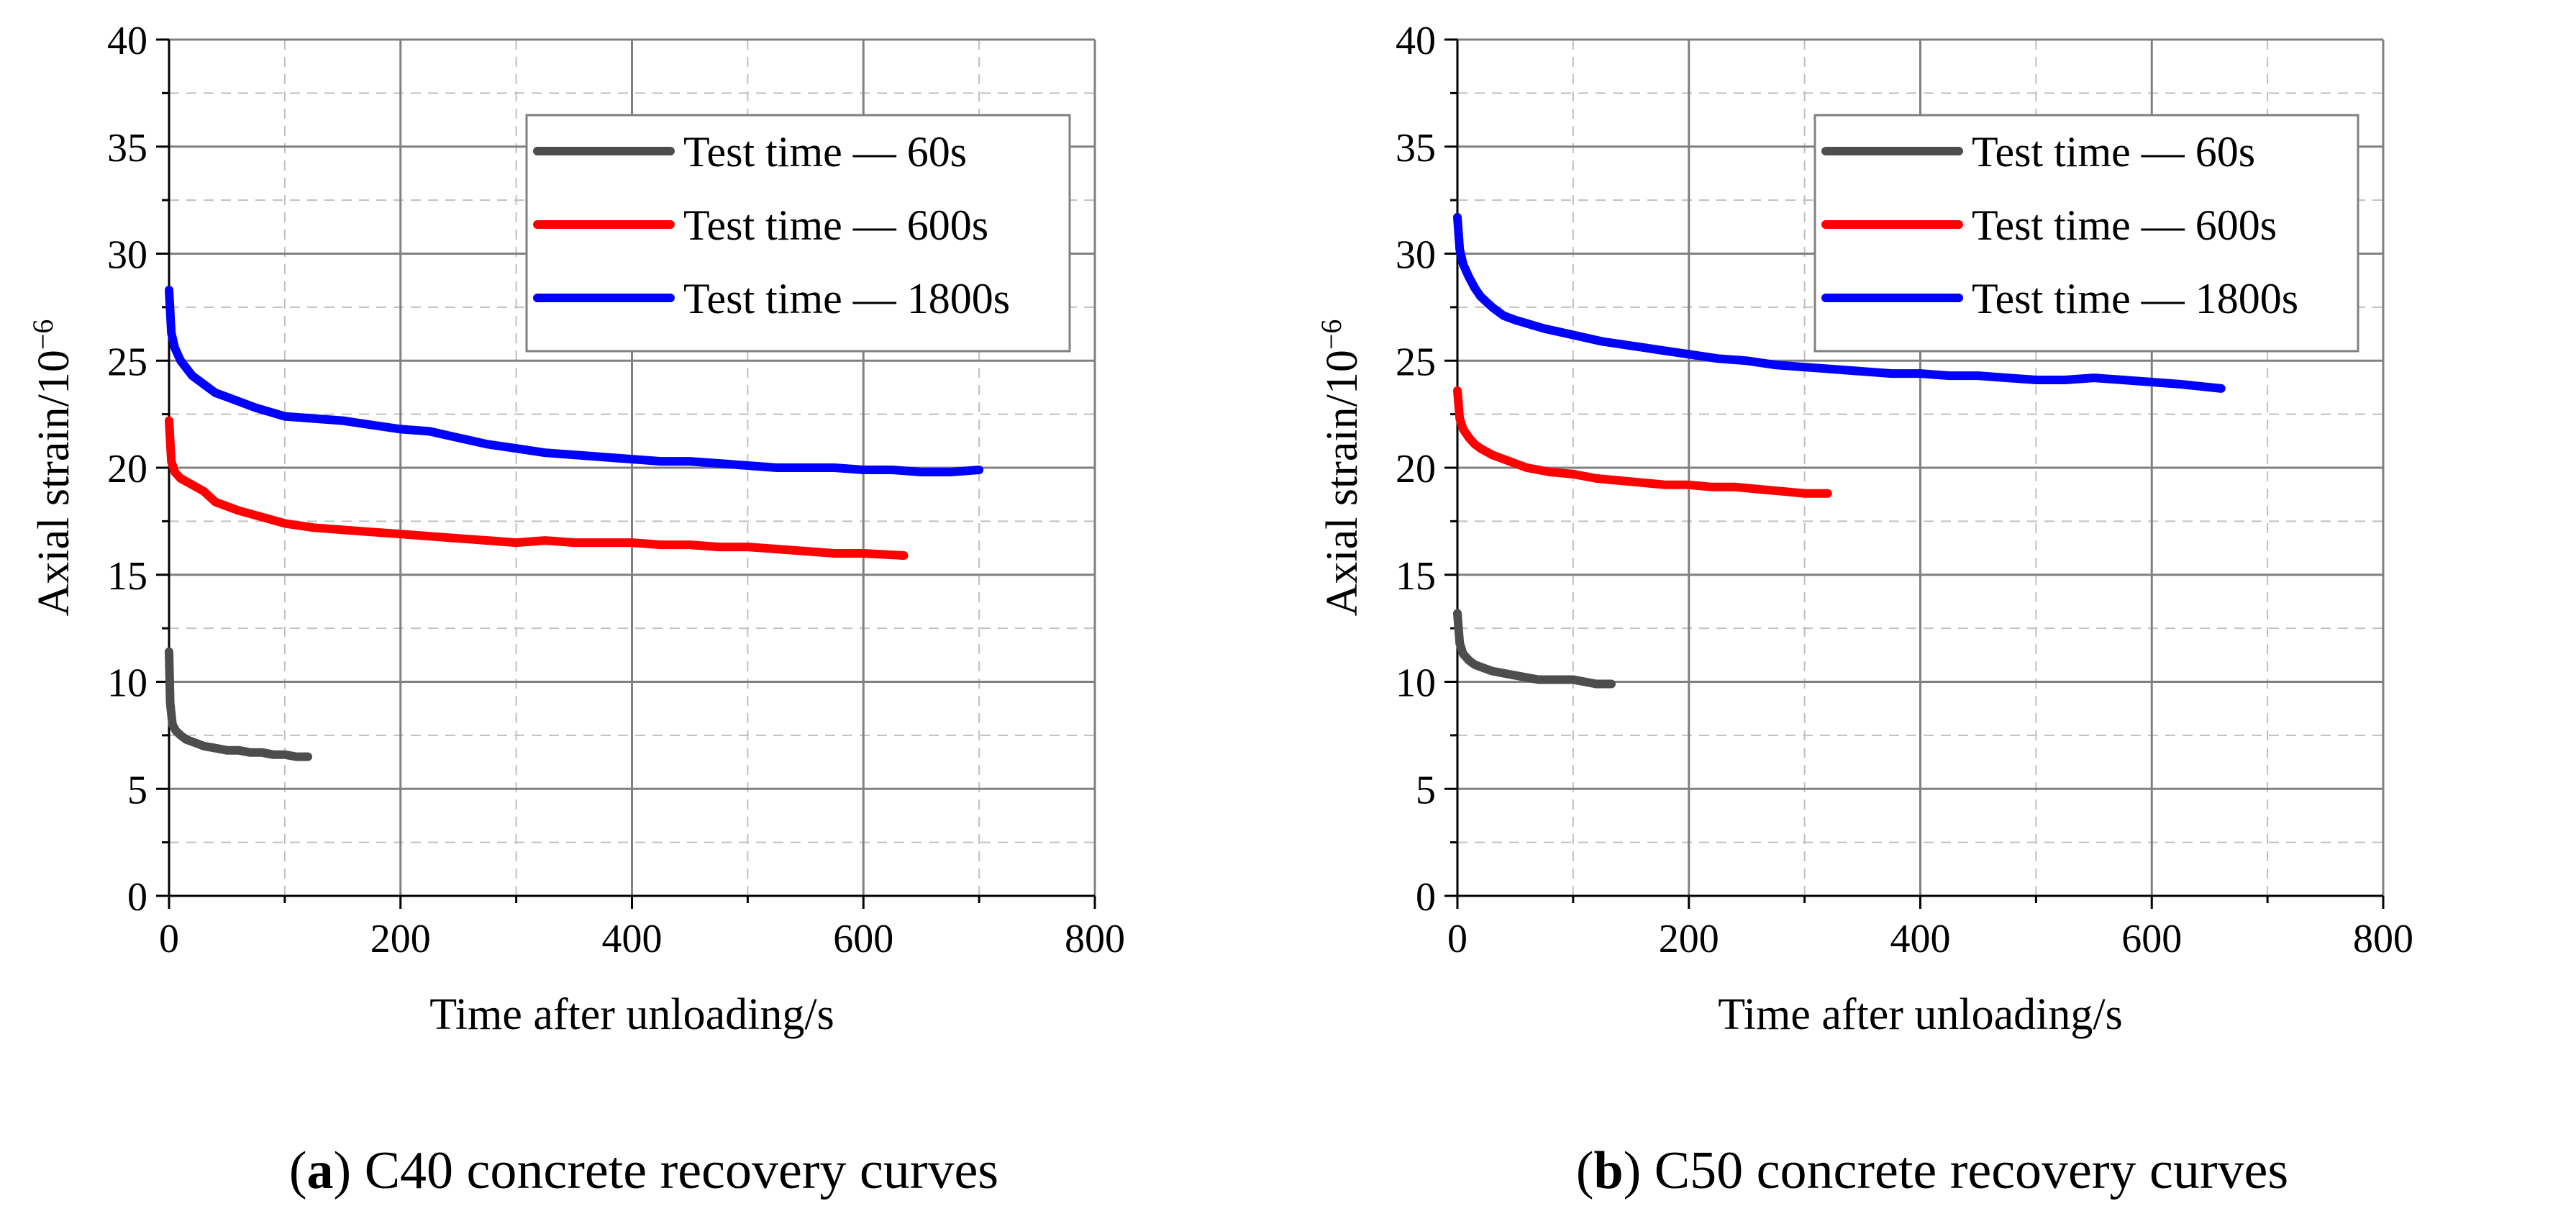 The height and width of the screenshot is (1224, 2576). I want to click on caption-text: C40 concrete recovery curves, so click(681, 1170).